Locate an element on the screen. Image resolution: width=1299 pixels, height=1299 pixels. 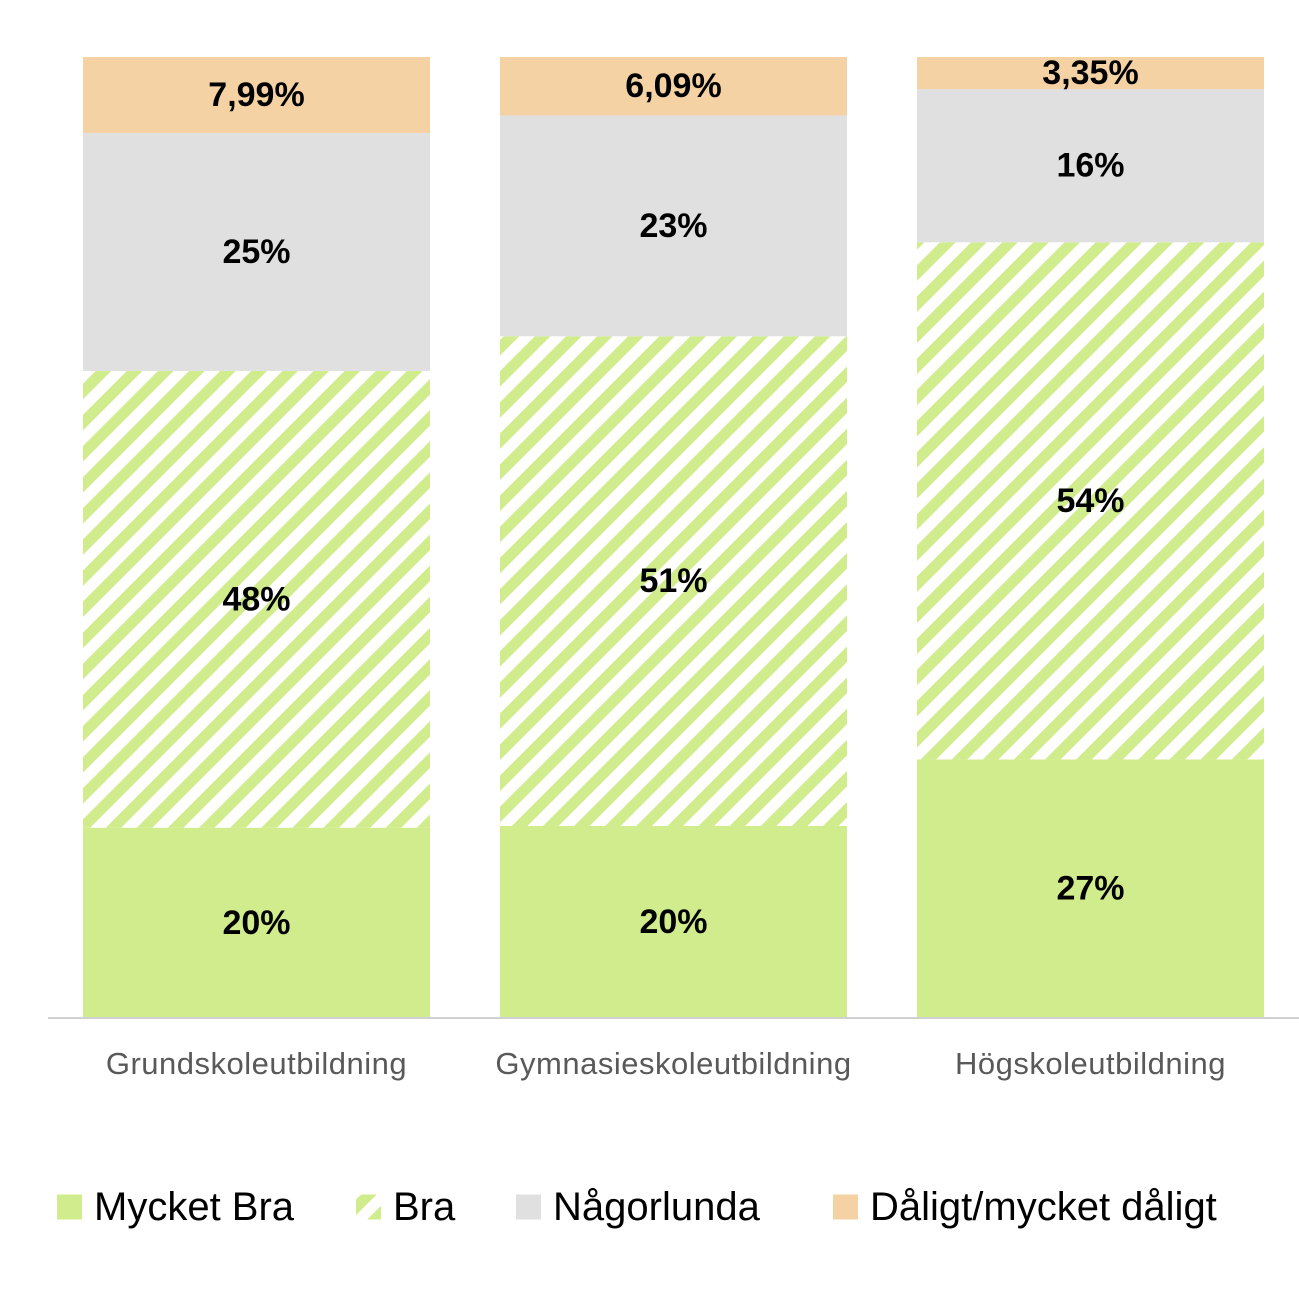
legend-label-bra: Bra is located at coordinates (424, 1207).